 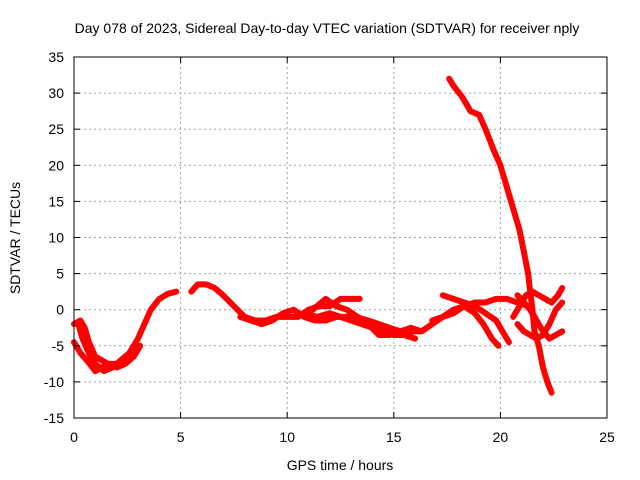 What do you see at coordinates (74, 437) in the screenshot?
I see `x-tick-label: 0` at bounding box center [74, 437].